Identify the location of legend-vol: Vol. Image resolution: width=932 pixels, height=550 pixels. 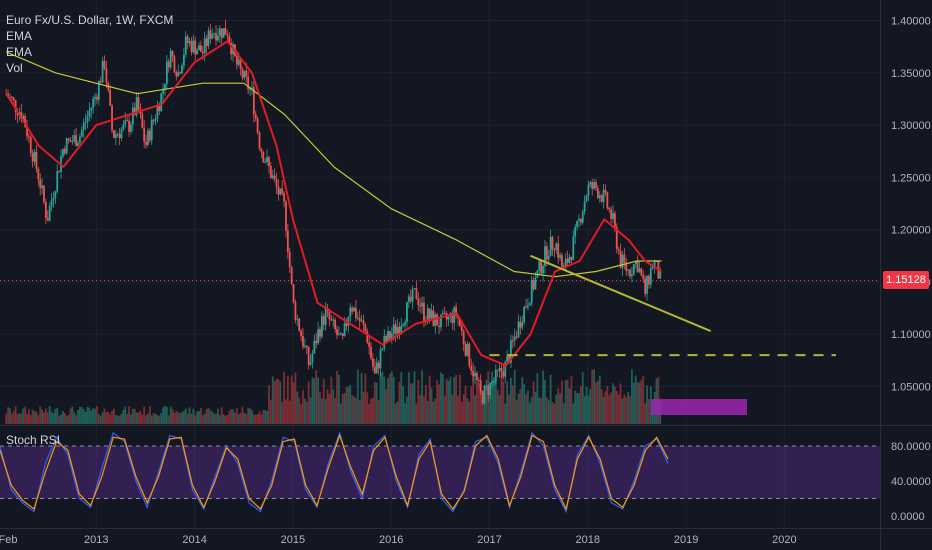
(14, 68).